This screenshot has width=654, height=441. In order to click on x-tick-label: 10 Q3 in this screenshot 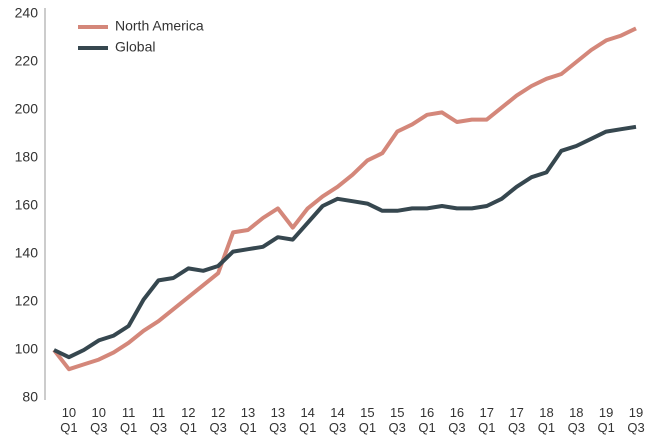, I will do `click(99, 420)`.